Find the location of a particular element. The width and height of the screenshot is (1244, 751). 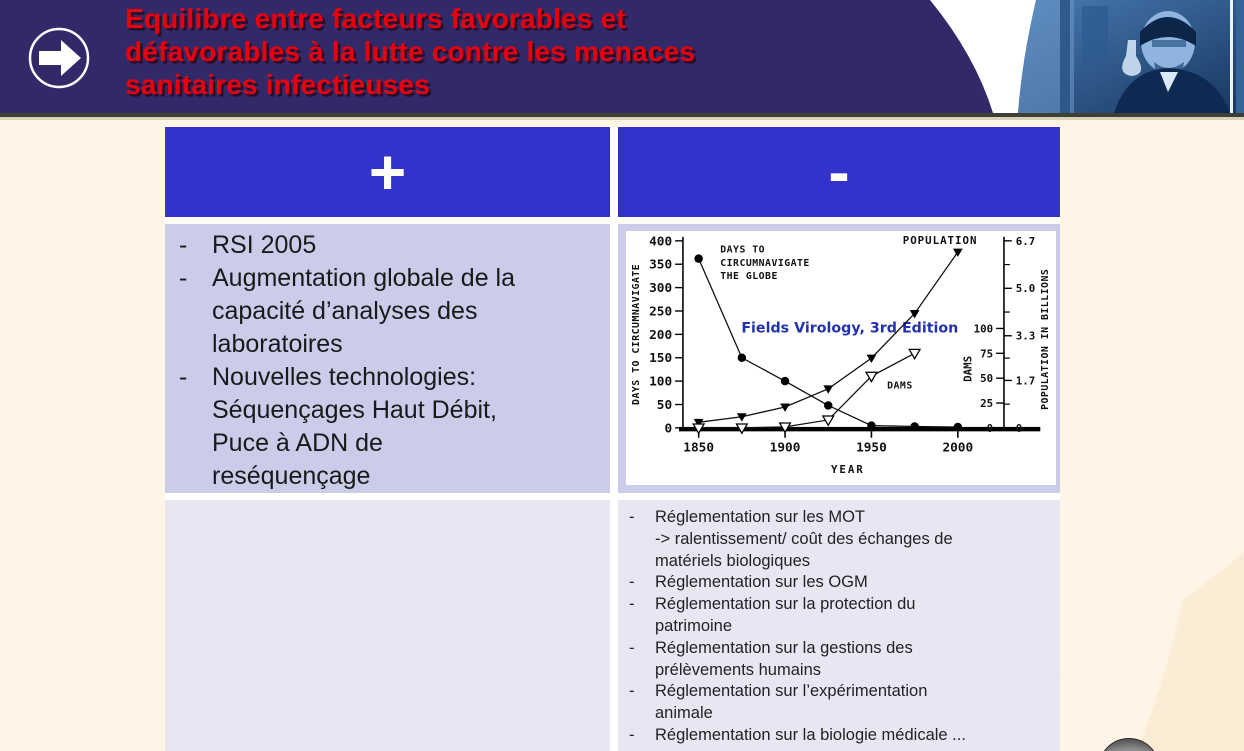

svg-text: 2000 is located at coordinates (957, 448).